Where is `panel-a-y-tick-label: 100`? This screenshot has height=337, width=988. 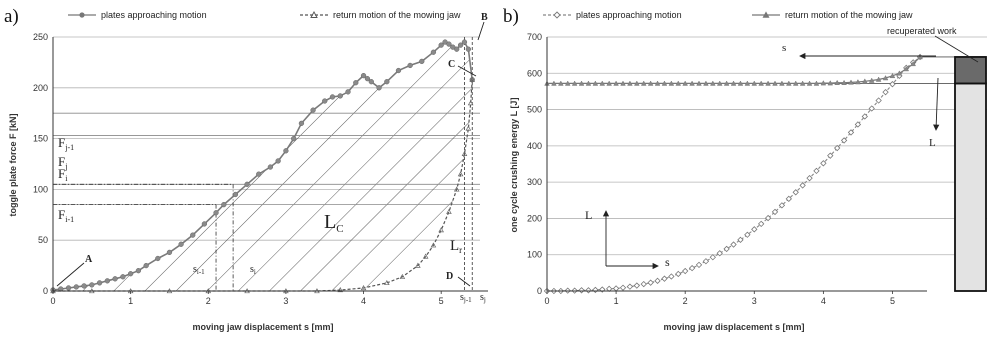 panel-a-y-tick-label: 100 is located at coordinates (40, 189).